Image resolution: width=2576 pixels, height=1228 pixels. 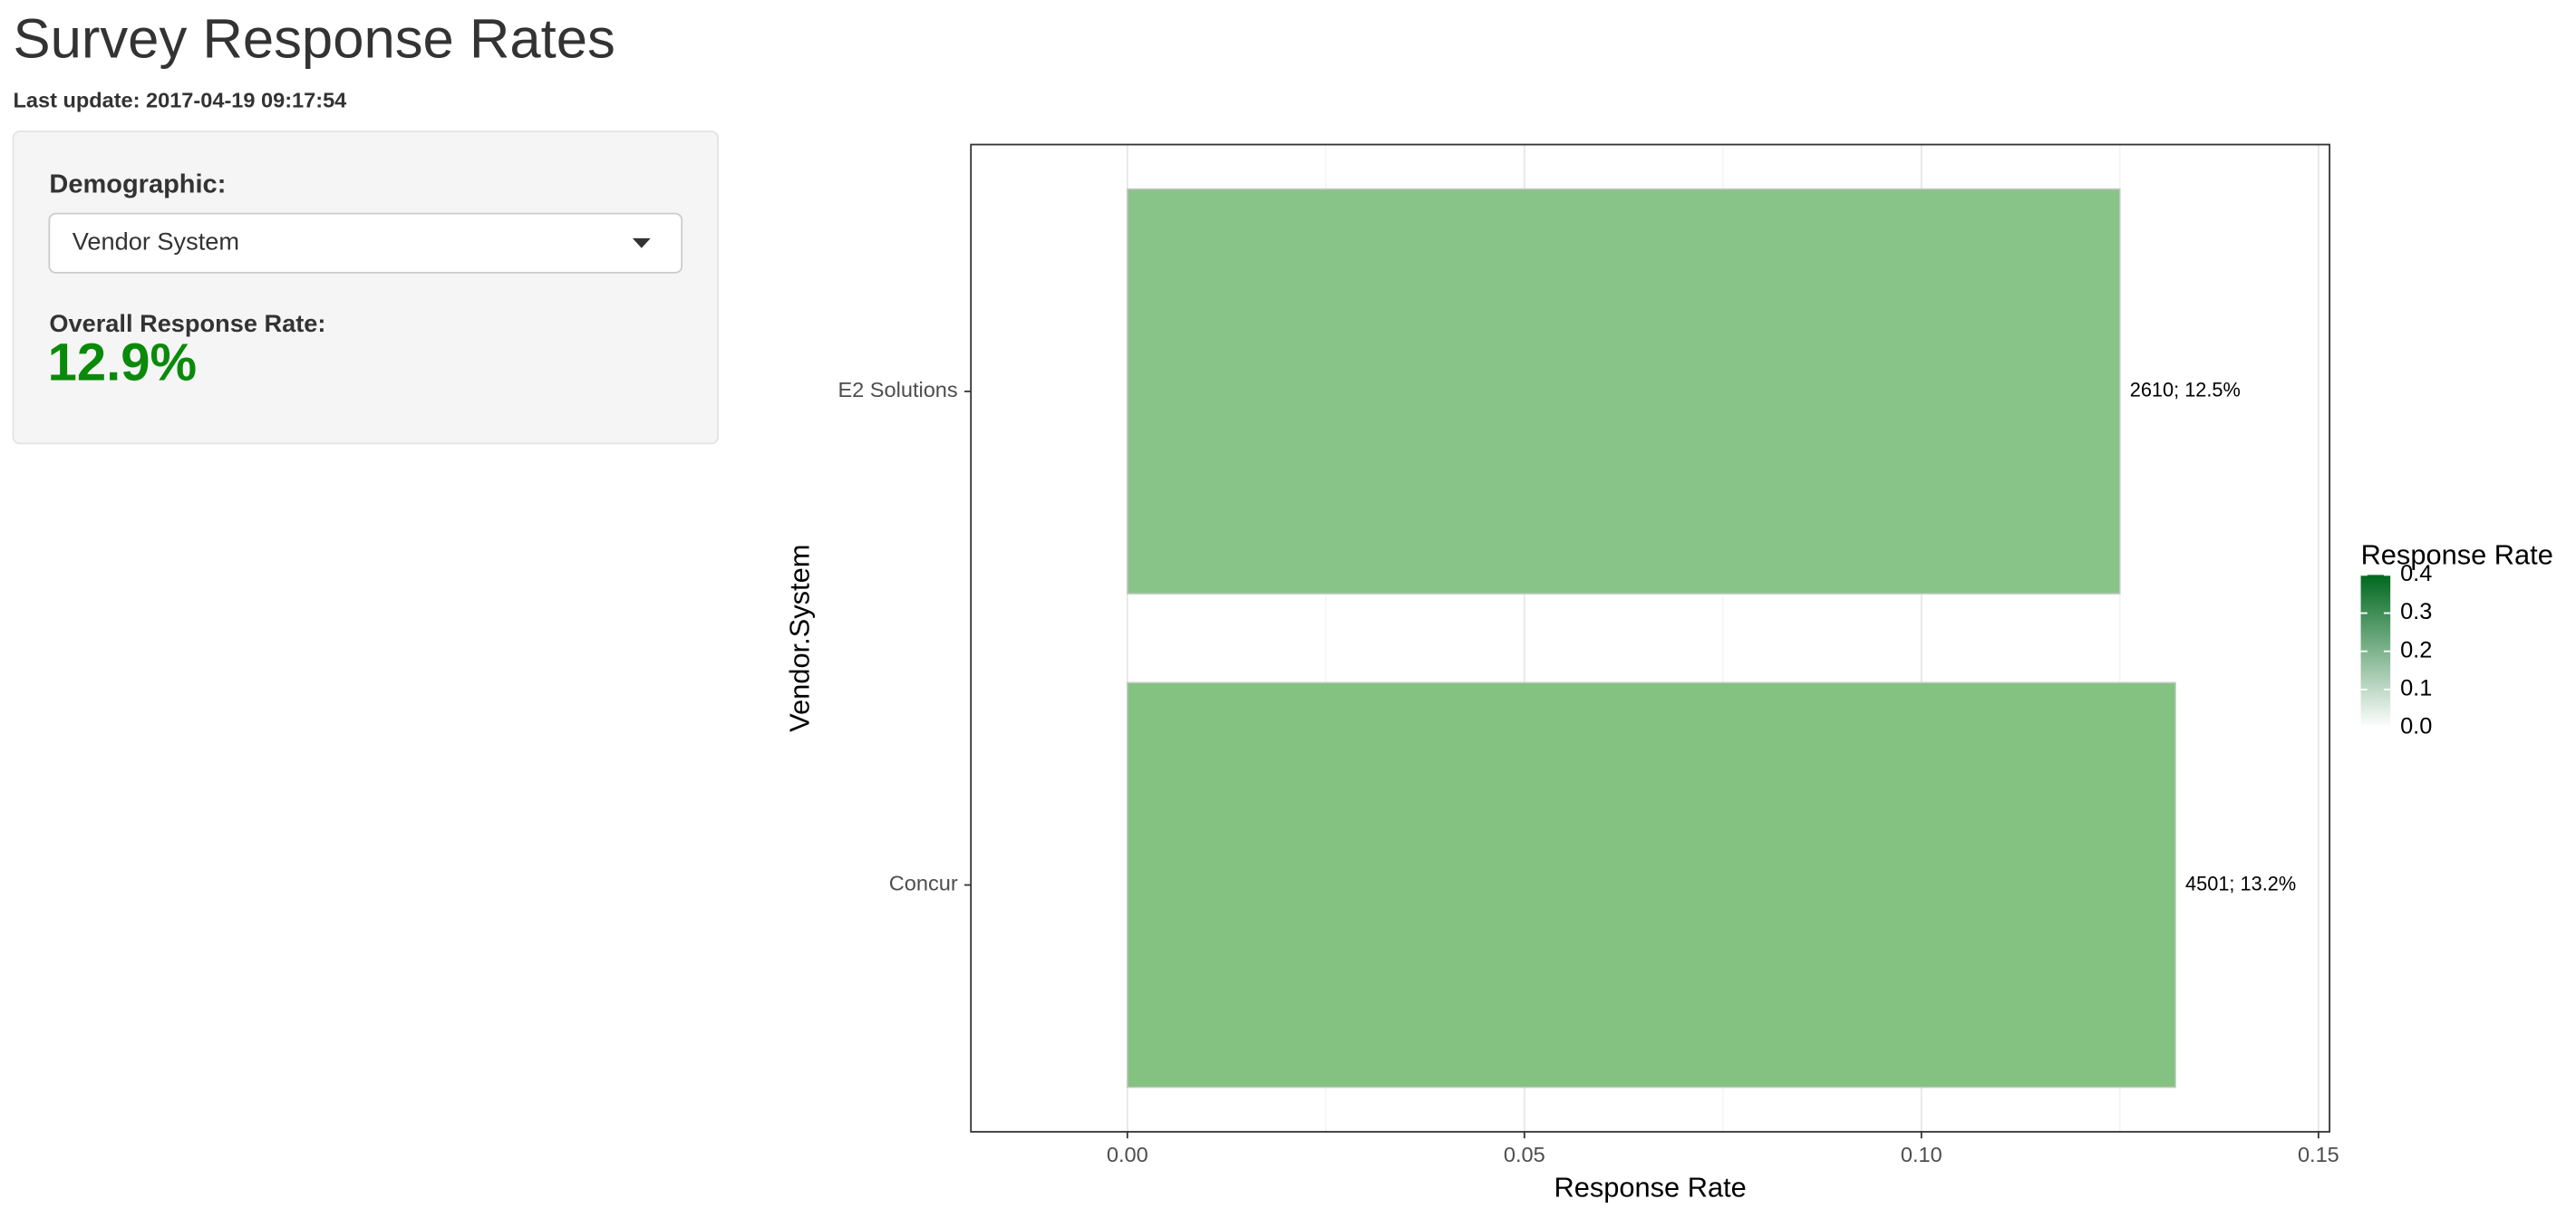 What do you see at coordinates (137, 183) in the screenshot?
I see `demographic-label: Demographic:` at bounding box center [137, 183].